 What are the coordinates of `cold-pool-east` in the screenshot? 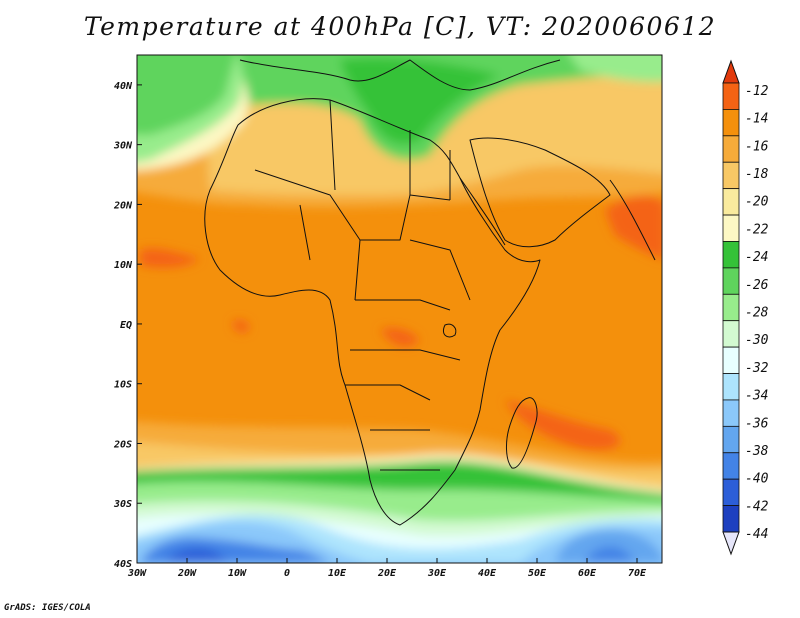 It's located at (608, 546).